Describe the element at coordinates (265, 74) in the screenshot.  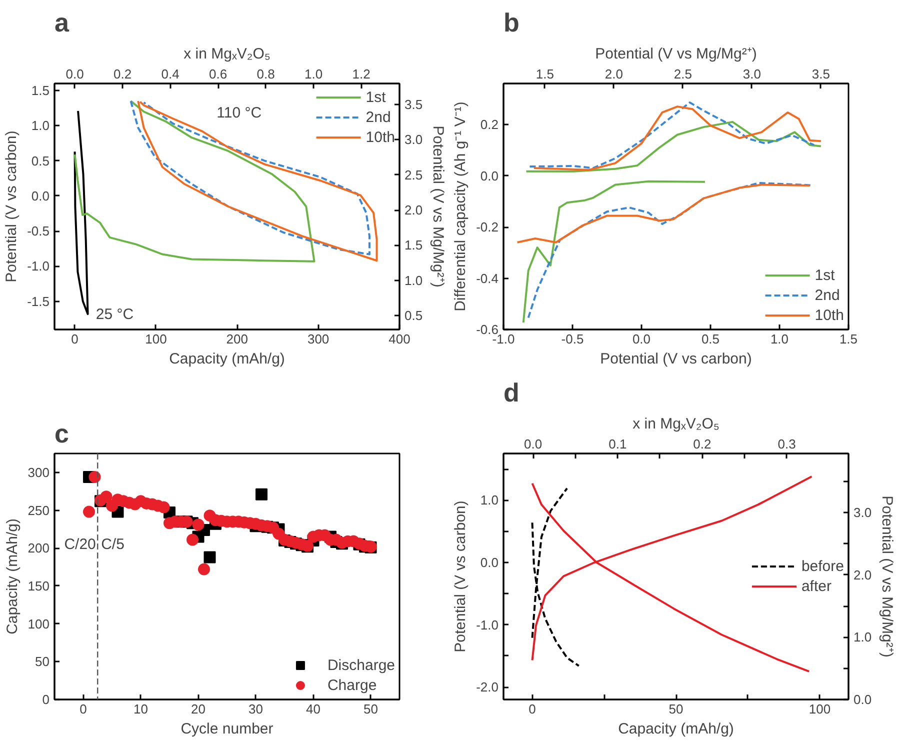
I see `x2-tick-label: 0.8` at that location.